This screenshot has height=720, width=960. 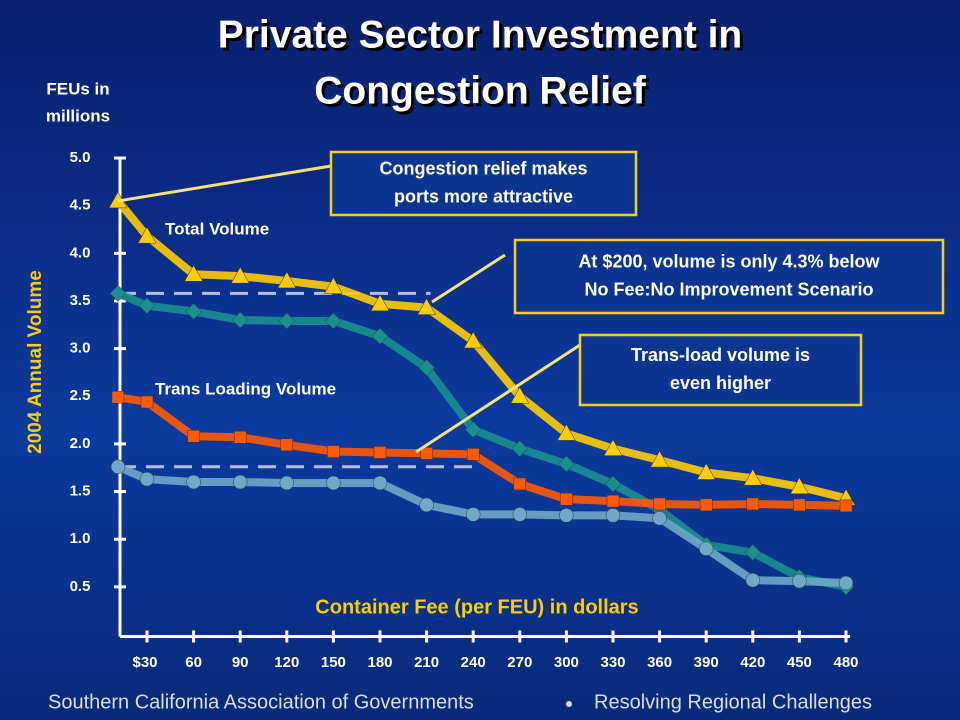 What do you see at coordinates (80, 443) in the screenshot?
I see `y-tick-label: 2.0` at bounding box center [80, 443].